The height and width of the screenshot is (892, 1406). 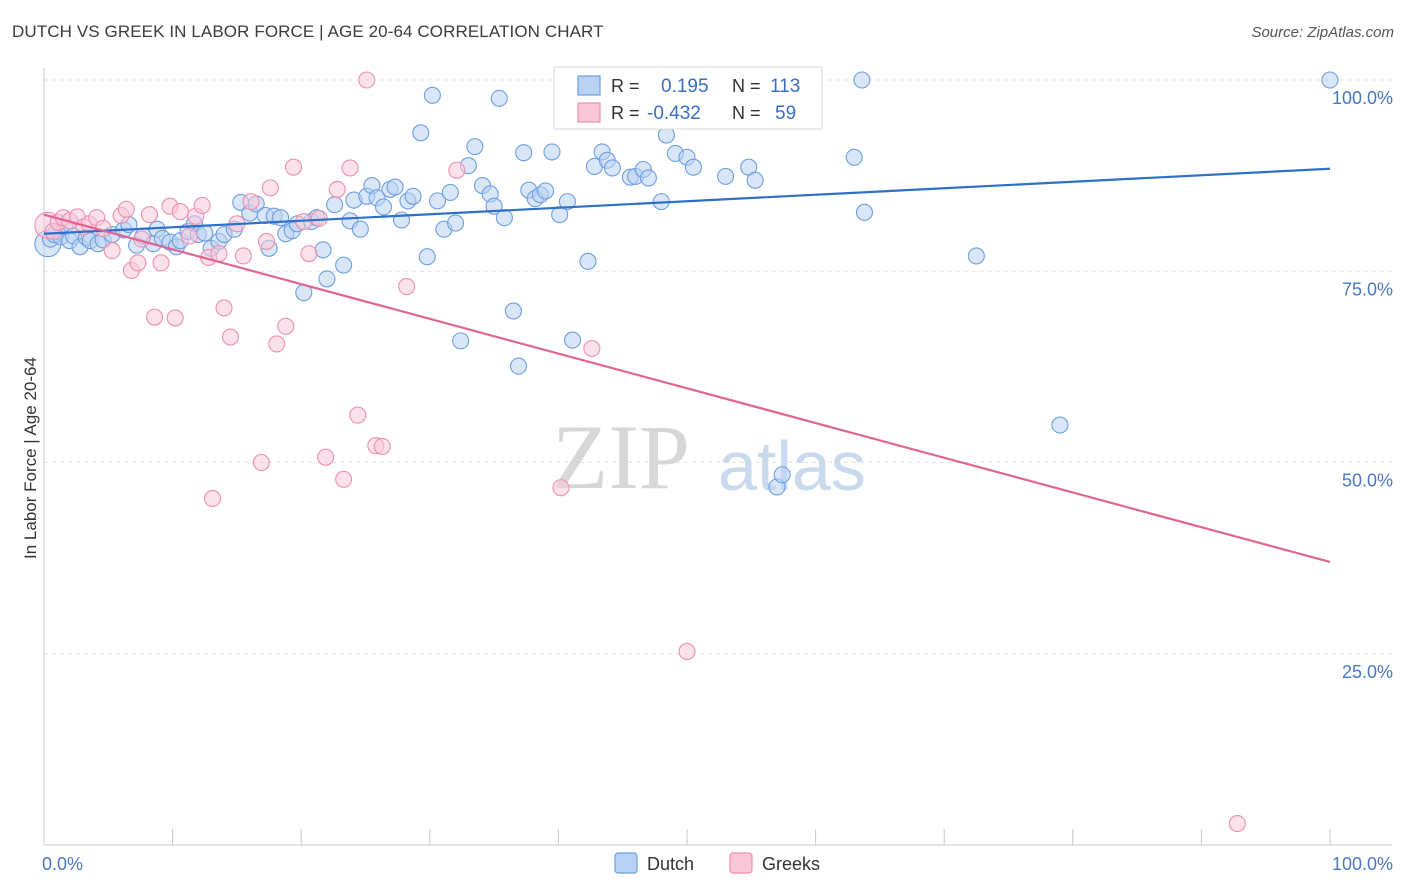 I want to click on trend-line-dutch, so click(x=687, y=201).